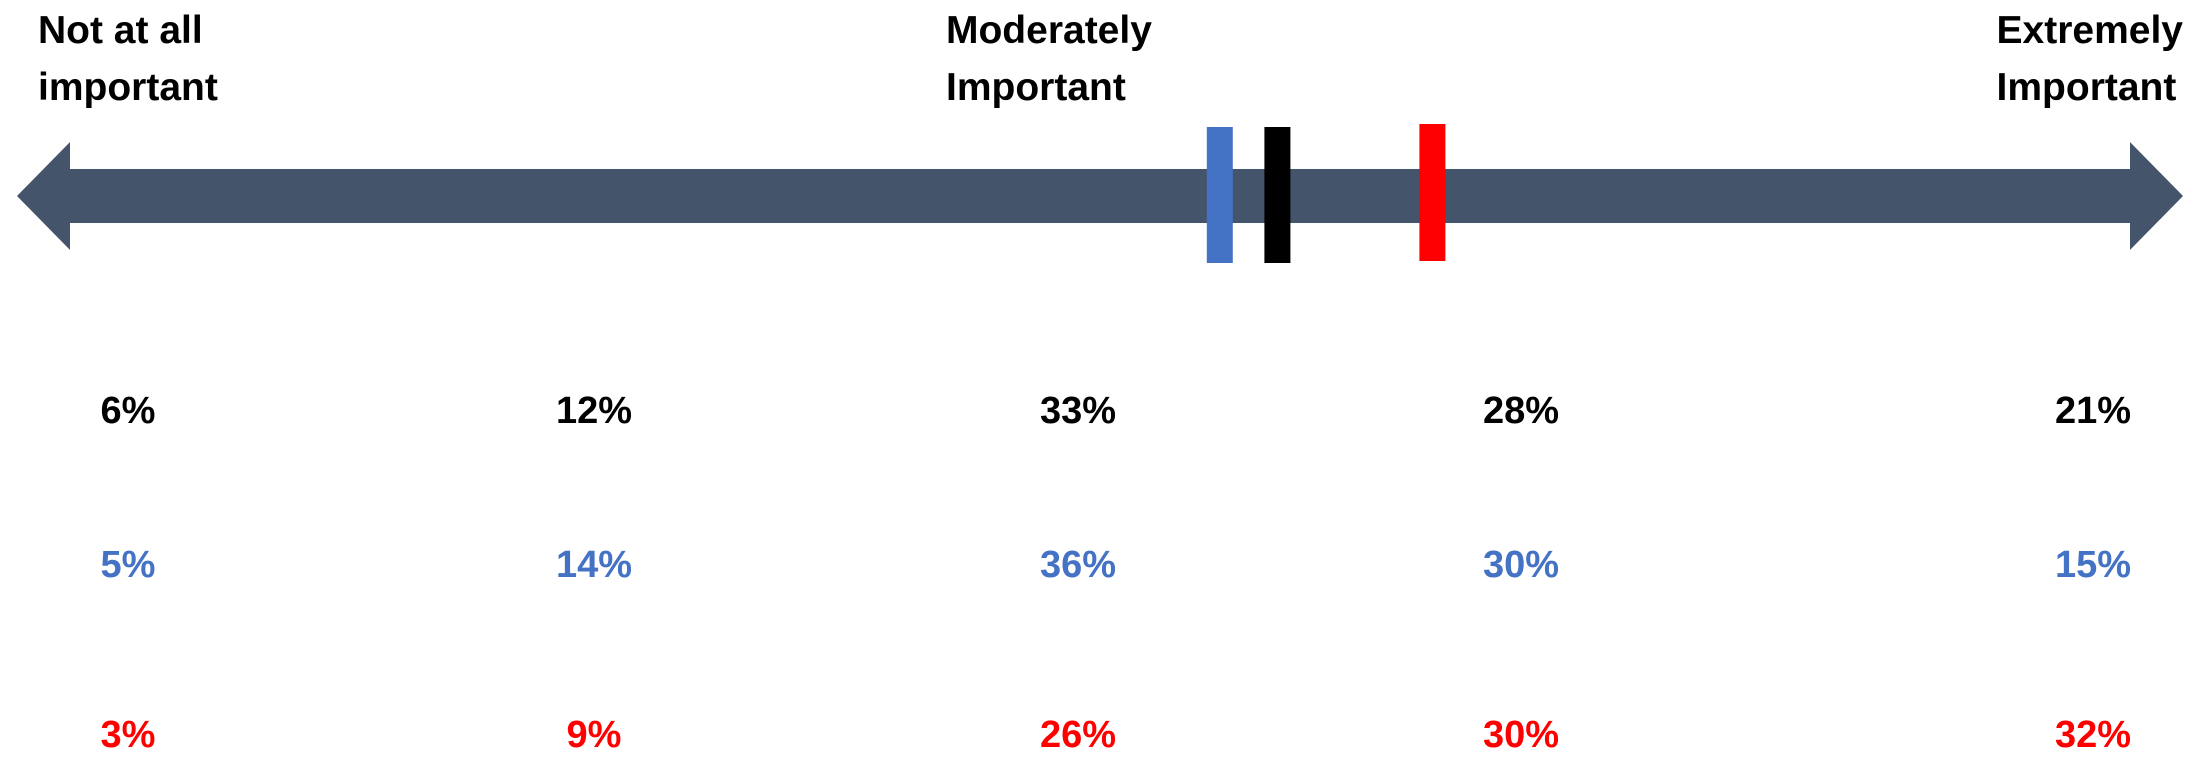  Describe the element at coordinates (594, 565) in the screenshot. I see `percent-label: 14%` at that location.